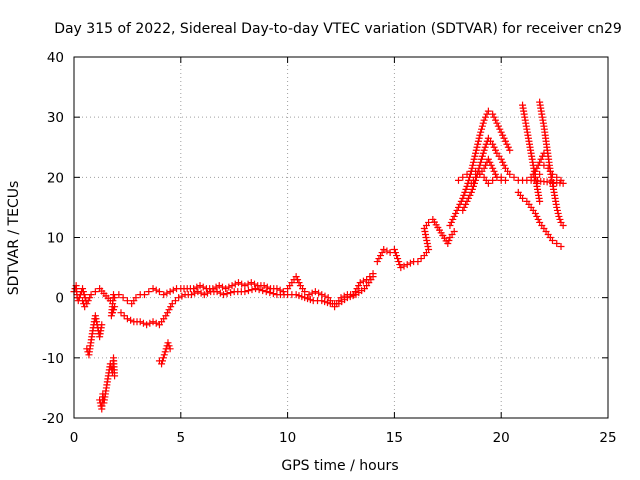  Describe the element at coordinates (415, 243) in the screenshot. I see `series-mid-rise` at that location.